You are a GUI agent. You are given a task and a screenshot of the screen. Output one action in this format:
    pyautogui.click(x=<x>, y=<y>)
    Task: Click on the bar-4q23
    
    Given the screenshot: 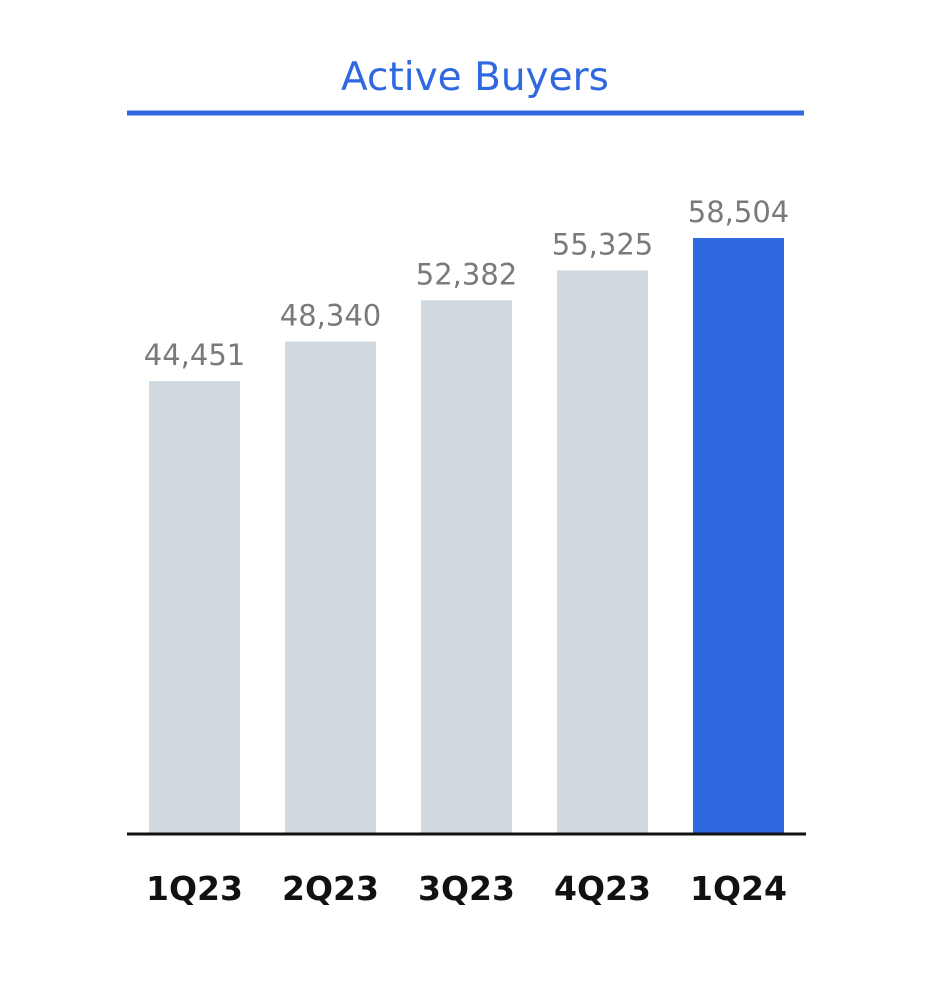 What is the action you would take?
    pyautogui.click(x=602, y=552)
    